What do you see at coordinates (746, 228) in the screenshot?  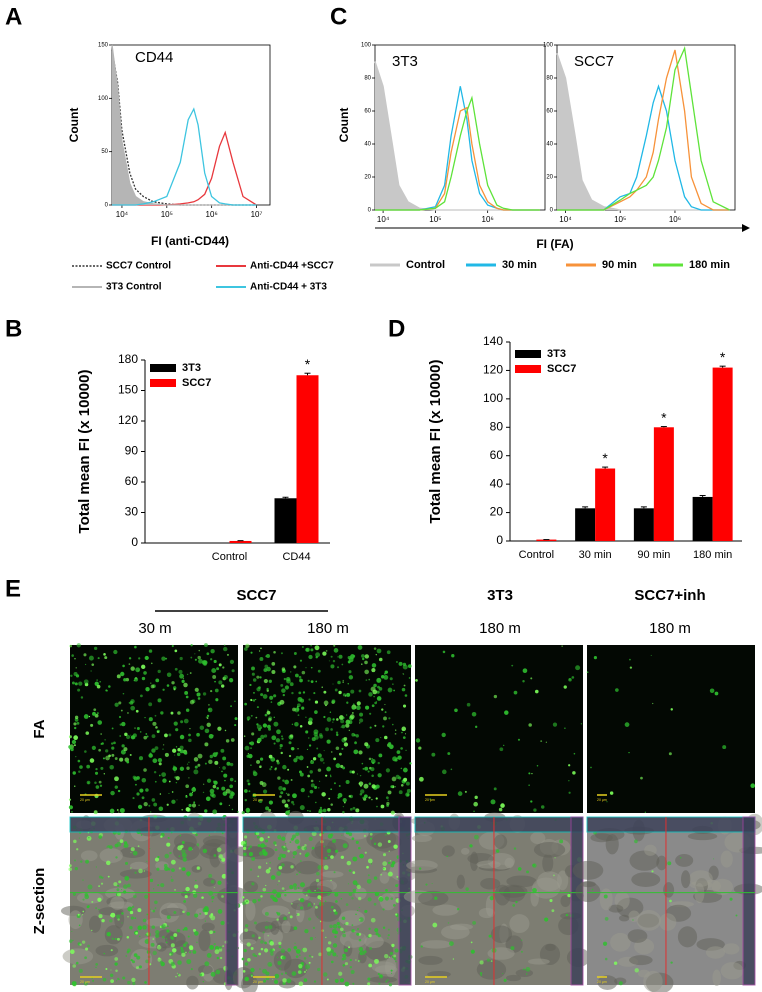 I see `arrow-head` at bounding box center [746, 228].